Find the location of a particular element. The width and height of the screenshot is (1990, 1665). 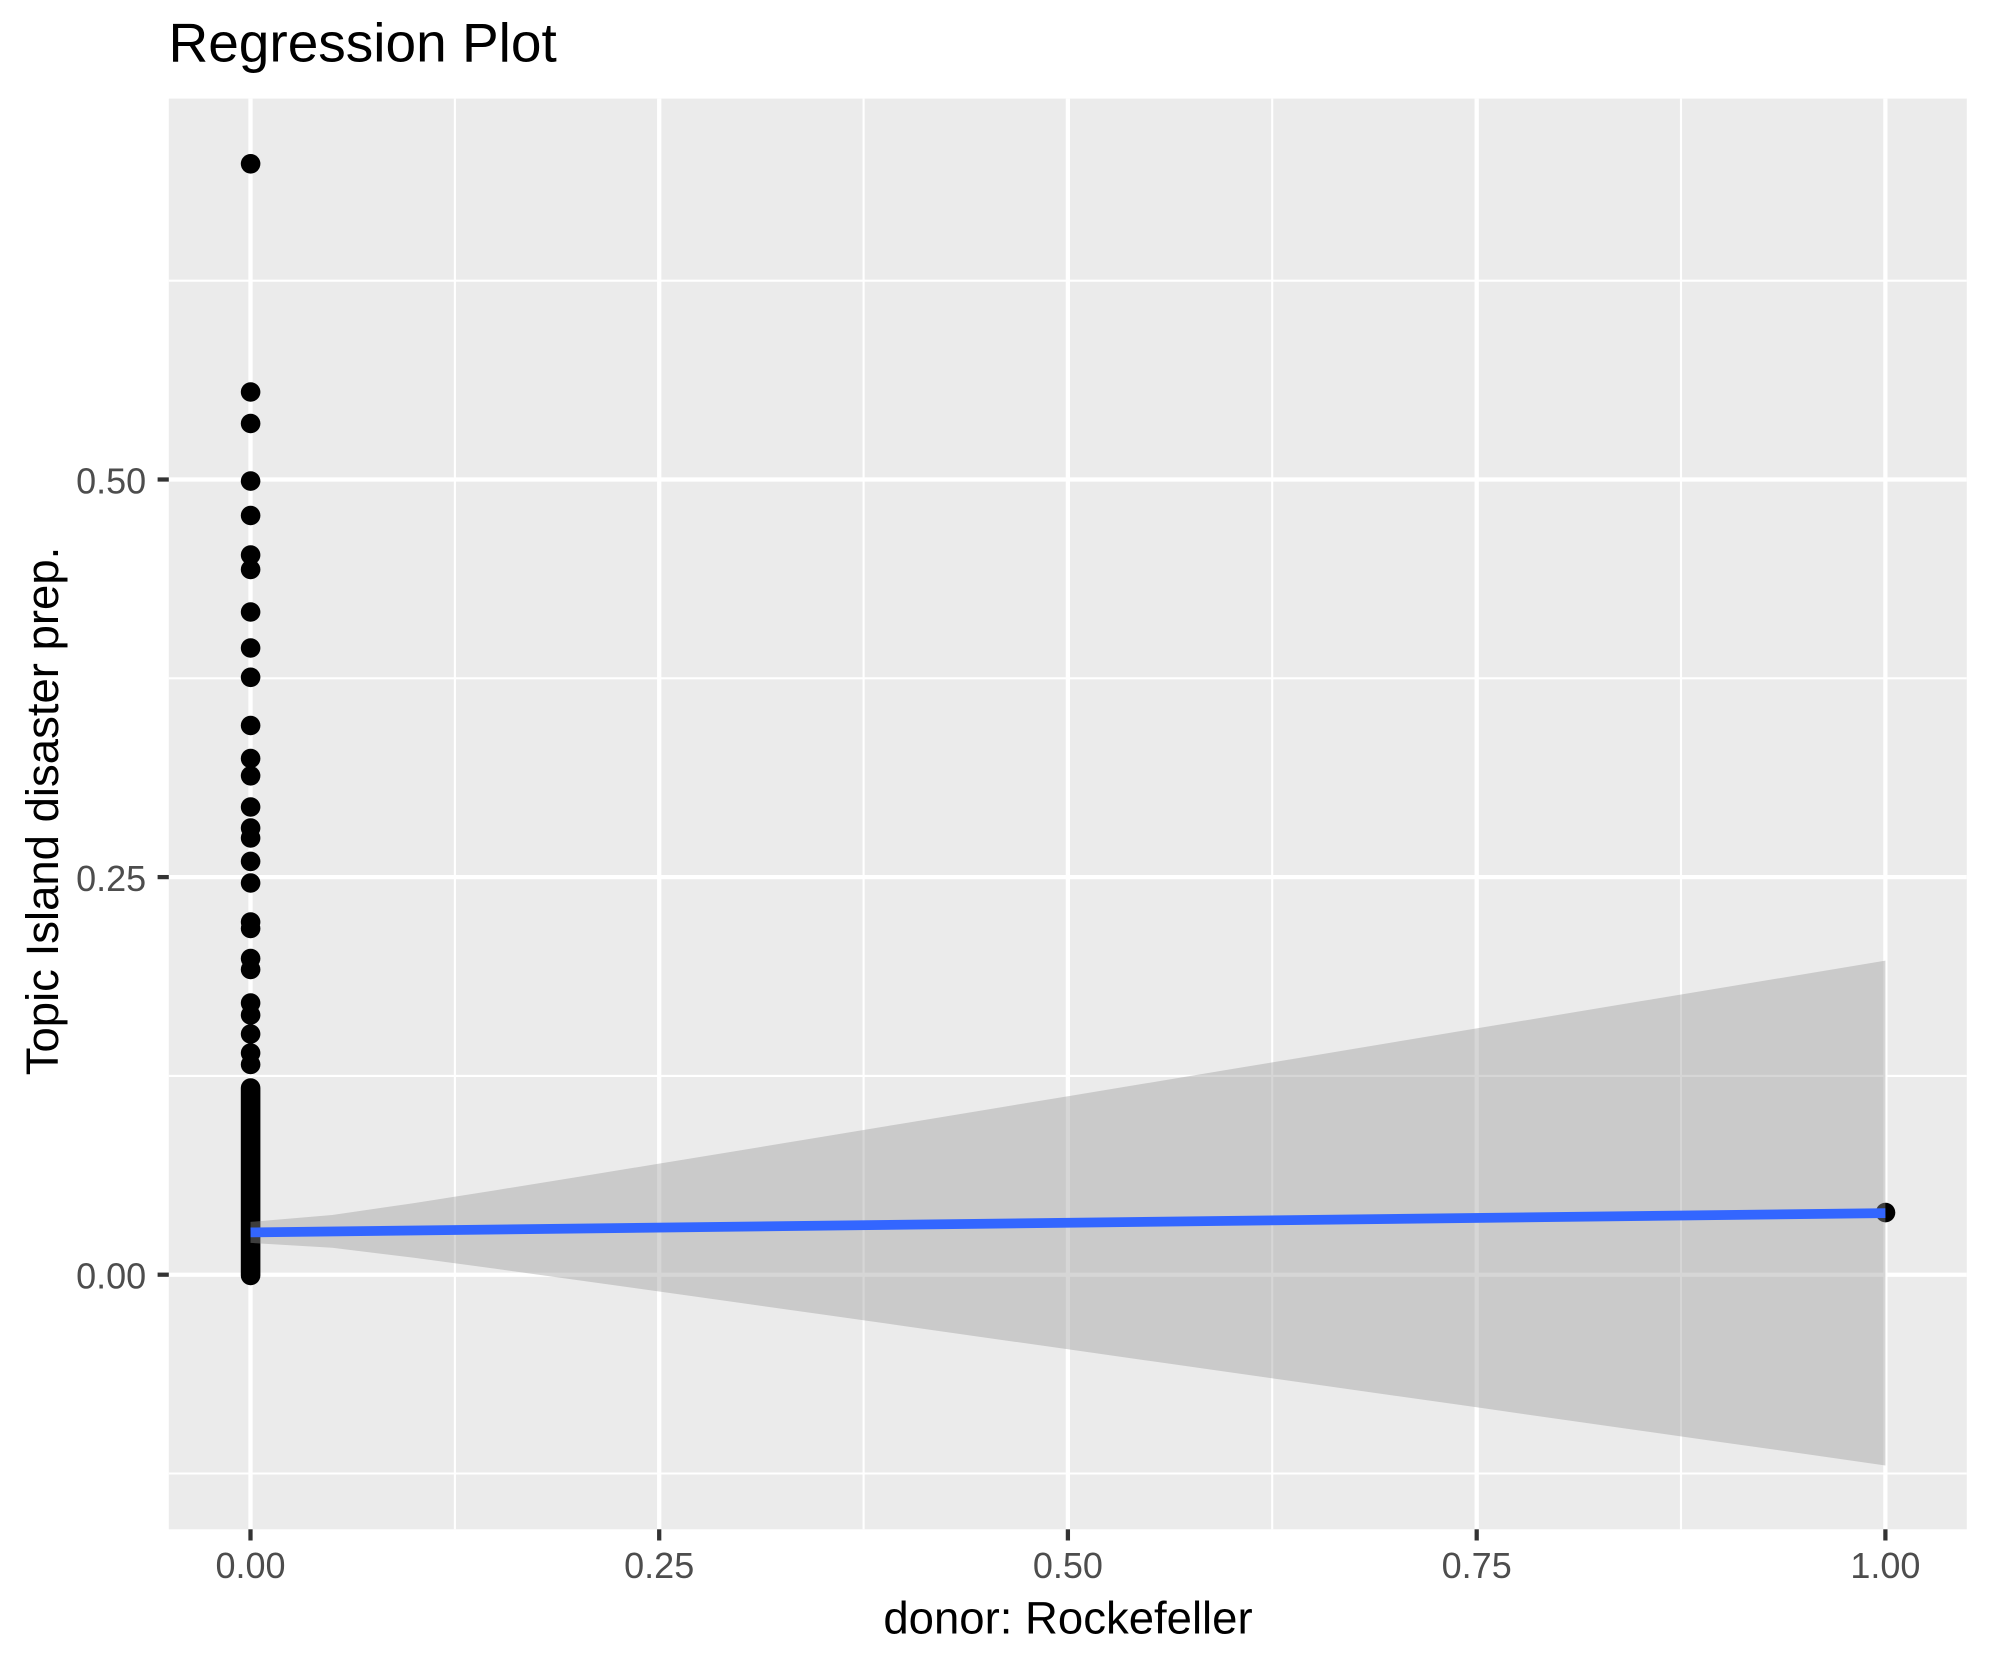

svg-text: 0.75 is located at coordinates (1477, 1565).